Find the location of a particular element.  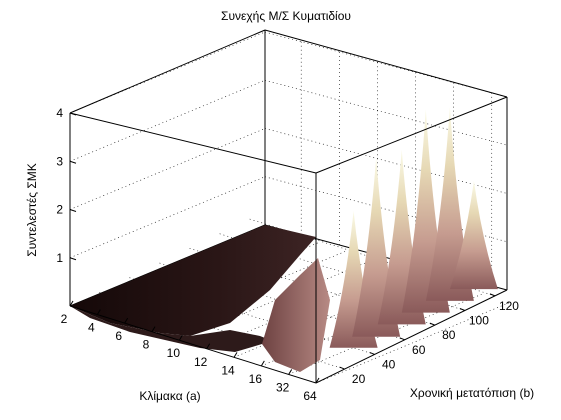

y-axis-ticks: 2 4 6 8 10 12 14 16 32 64 is located at coordinates (190, 351).